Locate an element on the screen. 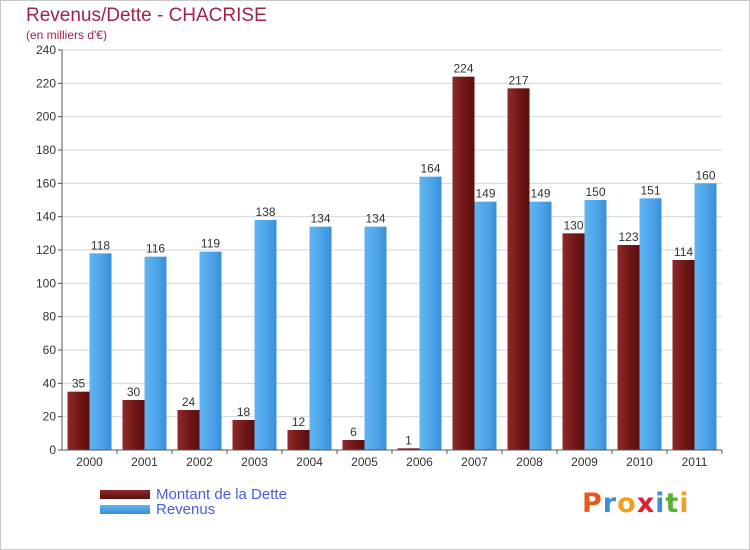 This screenshot has height=550, width=750. legend-label-debt: Montant de la Dette is located at coordinates (221, 494).